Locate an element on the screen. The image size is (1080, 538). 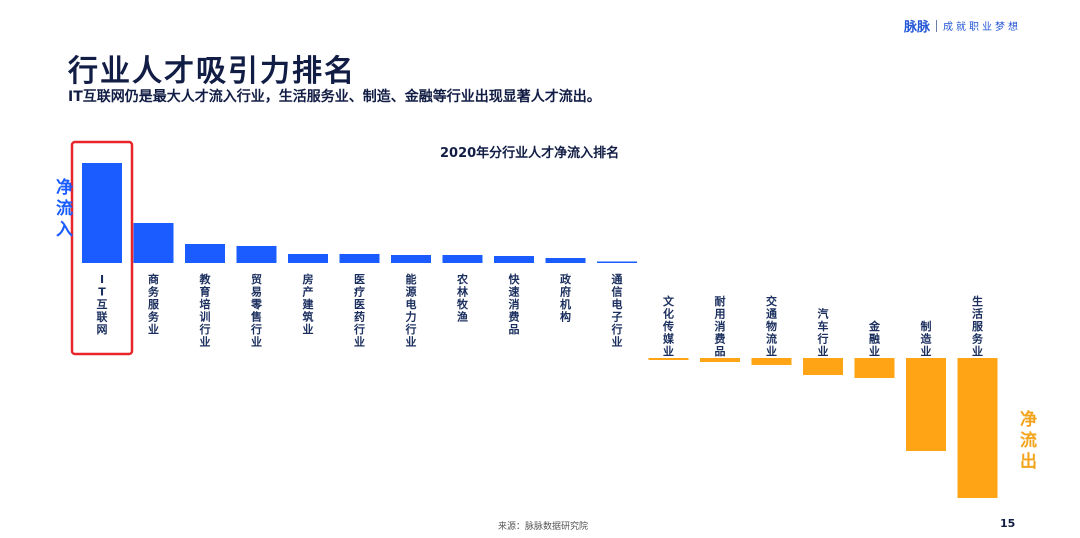
category-label: 耐用消费品 is located at coordinates (720, 326).